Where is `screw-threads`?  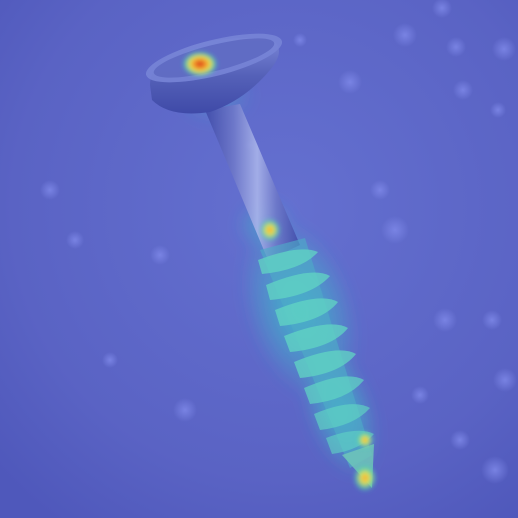 screw-threads is located at coordinates (316, 353).